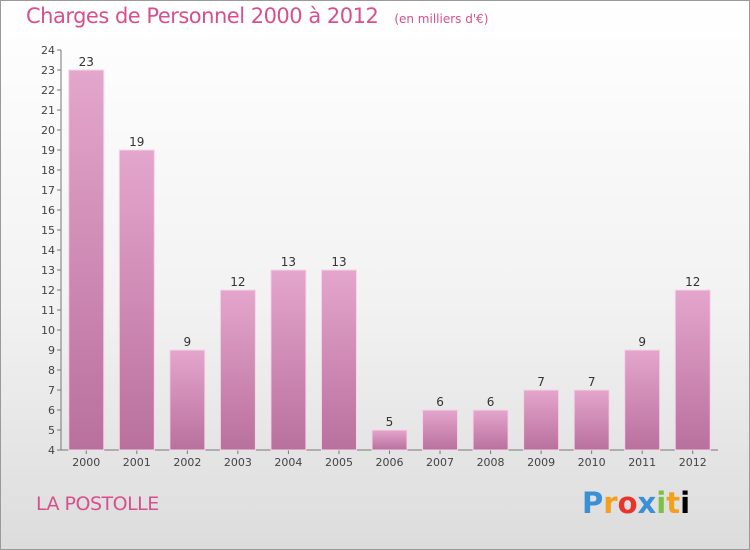  Describe the element at coordinates (48, 130) in the screenshot. I see `y-tick-label: 20` at that location.